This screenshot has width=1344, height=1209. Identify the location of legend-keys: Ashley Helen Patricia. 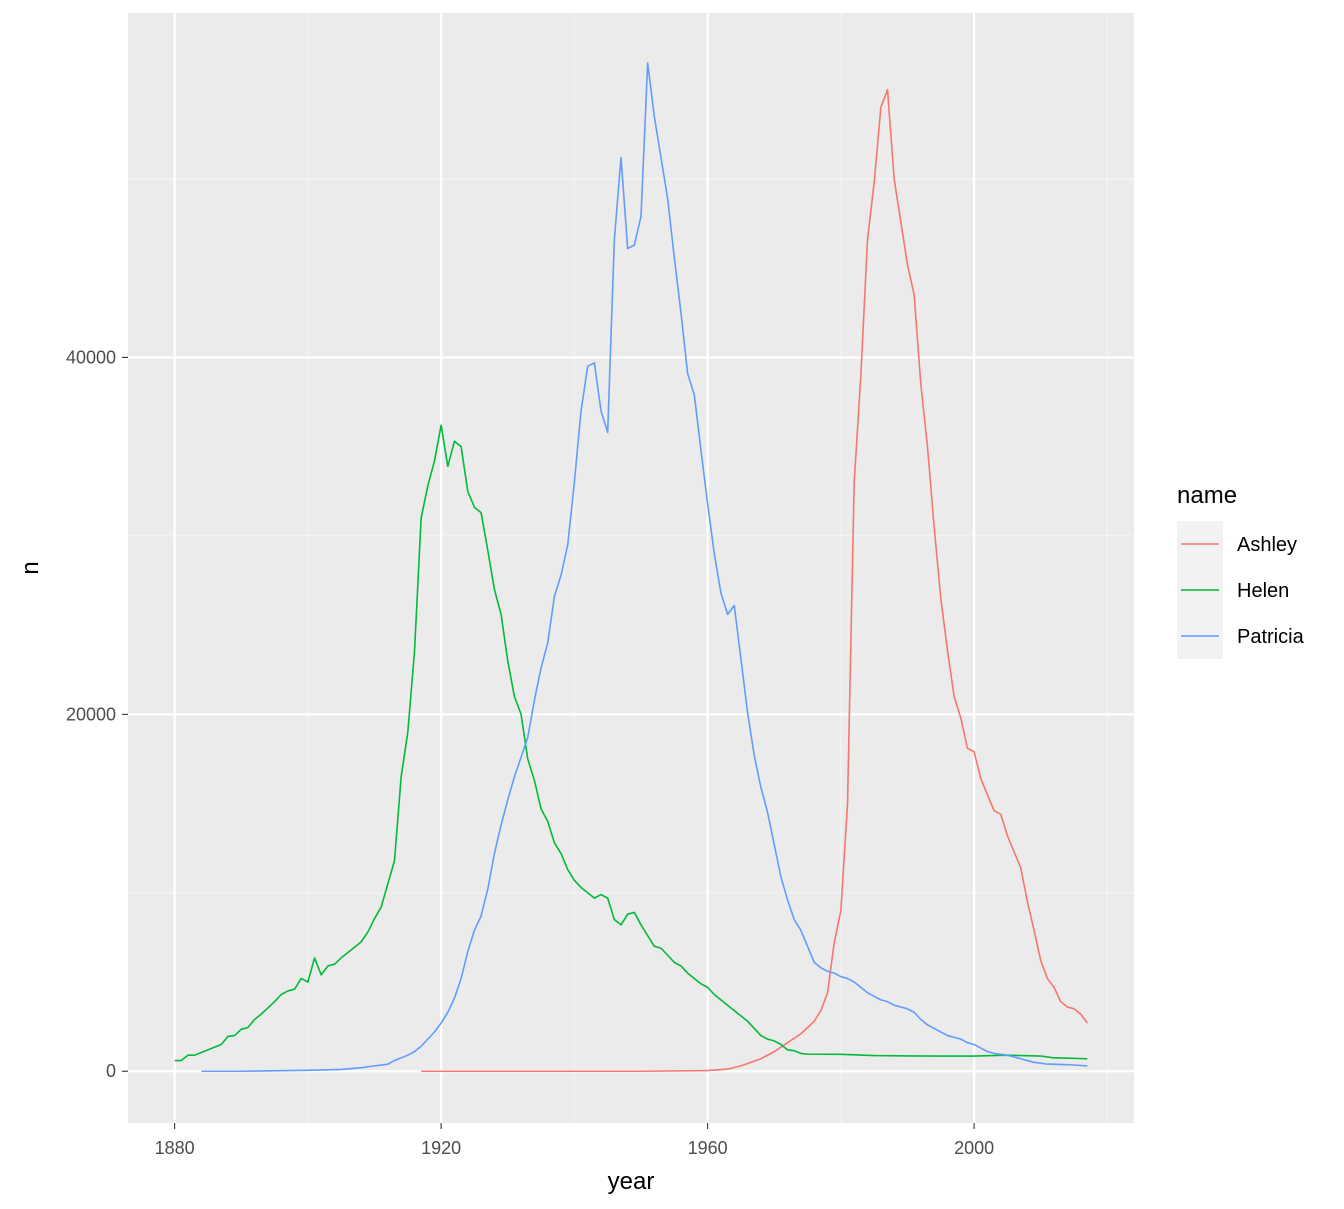
(1241, 590).